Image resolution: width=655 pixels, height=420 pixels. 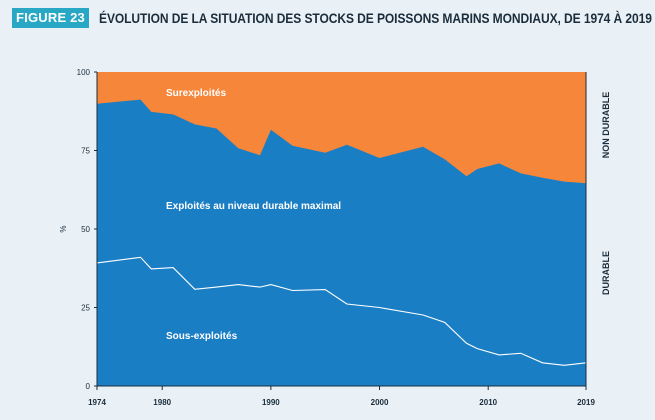 I want to click on y-tick-label: 50, so click(x=85, y=229).